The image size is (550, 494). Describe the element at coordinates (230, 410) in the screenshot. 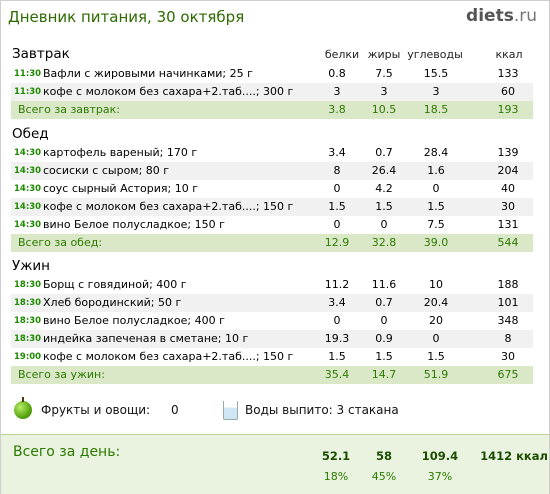

I see `water-glass-icon` at that location.